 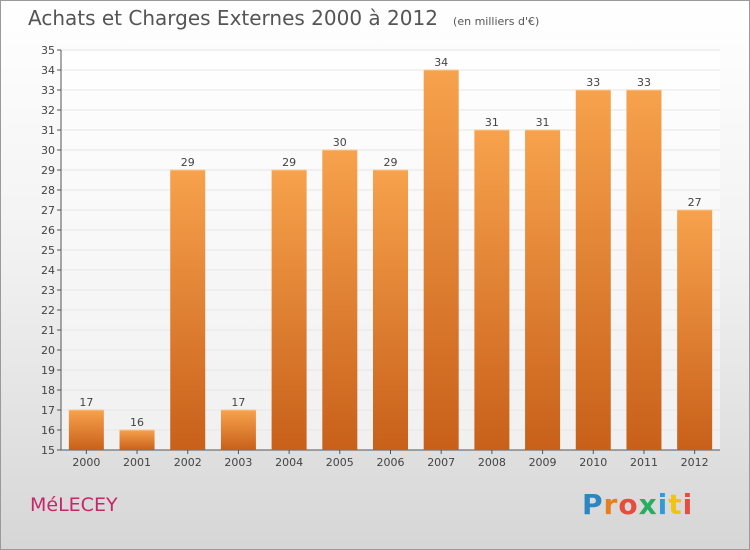 What do you see at coordinates (611, 504) in the screenshot?
I see `logo-letter: r` at bounding box center [611, 504].